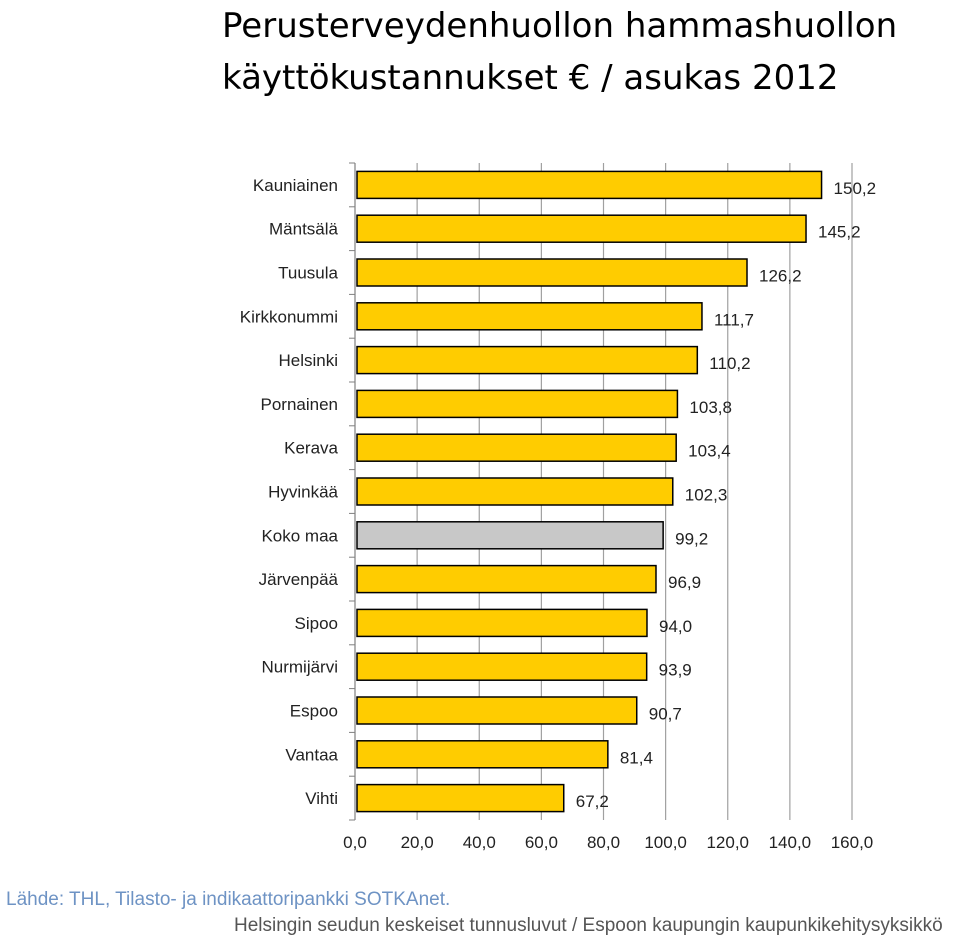 This screenshot has width=960, height=942. What do you see at coordinates (311, 448) in the screenshot?
I see `category-label: Kerava` at bounding box center [311, 448].